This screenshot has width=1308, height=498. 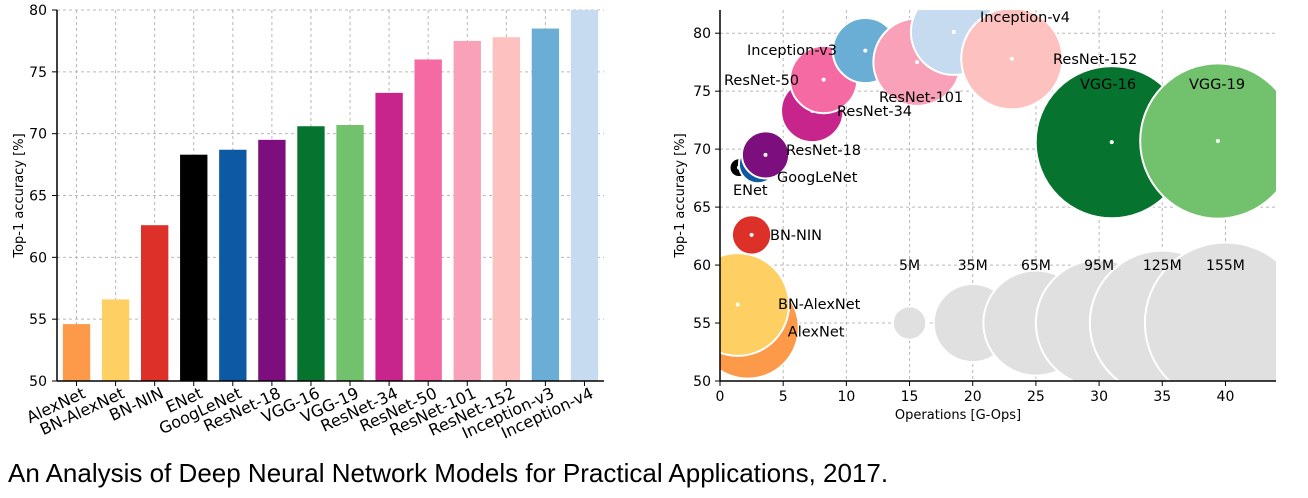 What do you see at coordinates (1209, 311) in the screenshot?
I see `size-legend-bubble-155m` at bounding box center [1209, 311].